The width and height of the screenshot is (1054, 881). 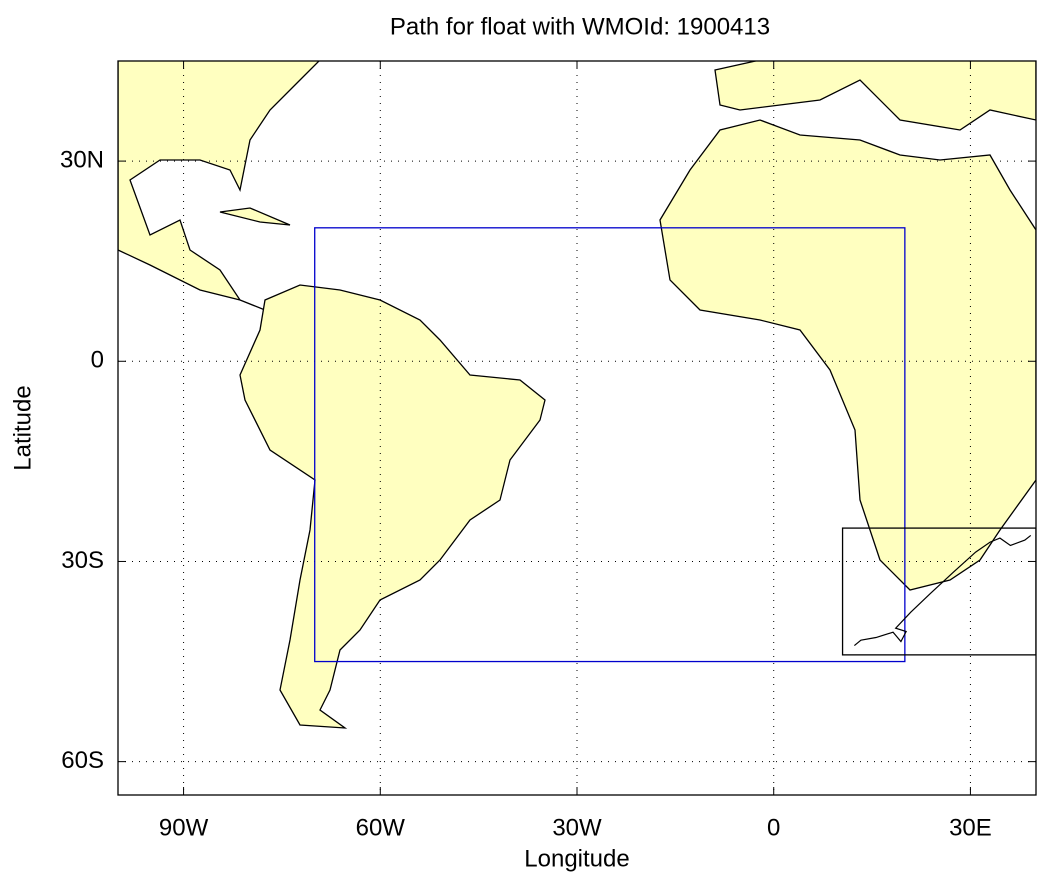 What do you see at coordinates (576, 858) in the screenshot?
I see `x-axis-label: Longitude` at bounding box center [576, 858].